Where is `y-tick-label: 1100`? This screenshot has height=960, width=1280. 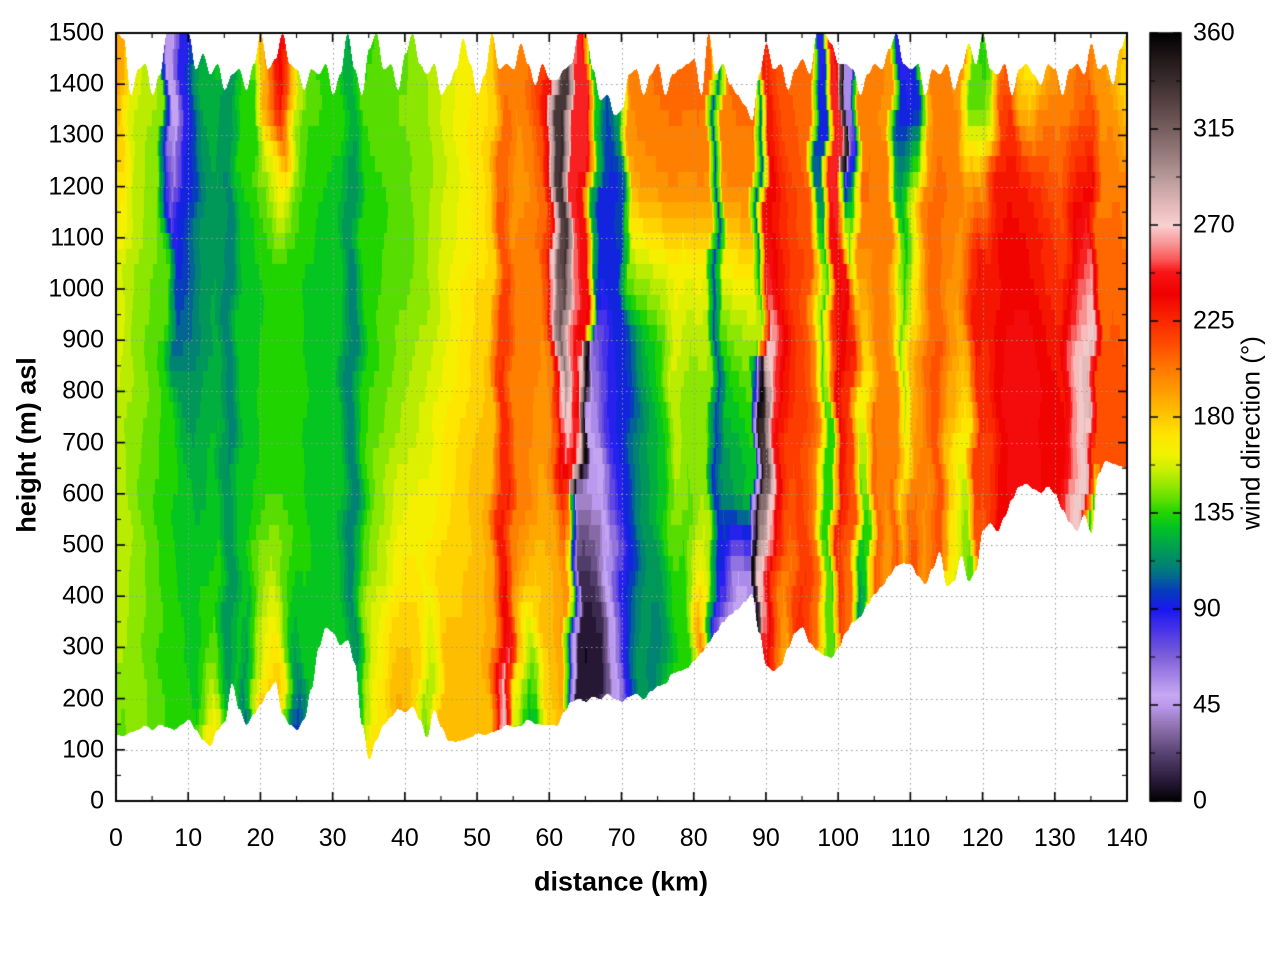 y-tick-label: 1100 is located at coordinates (77, 237).